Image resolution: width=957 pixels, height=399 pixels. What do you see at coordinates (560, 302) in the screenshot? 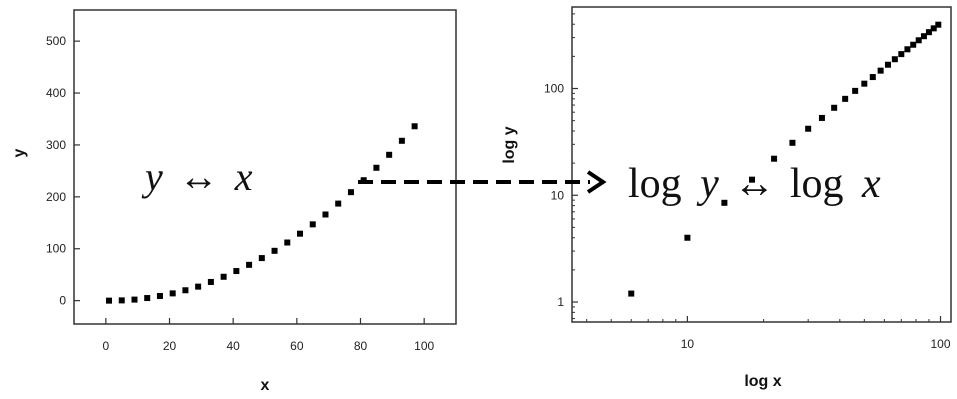
I see `y-tick-label: 1` at bounding box center [560, 302].